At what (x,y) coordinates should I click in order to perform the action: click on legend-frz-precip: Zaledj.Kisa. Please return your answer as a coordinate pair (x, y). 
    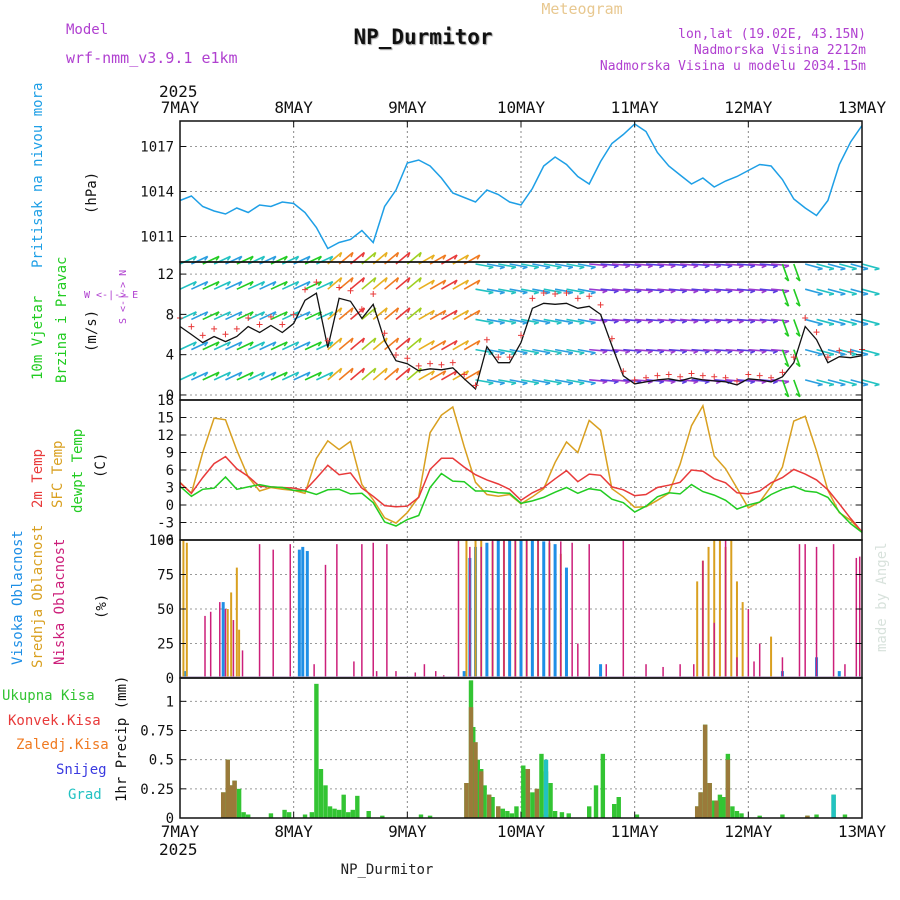
    Looking at the image, I should click on (62, 745).